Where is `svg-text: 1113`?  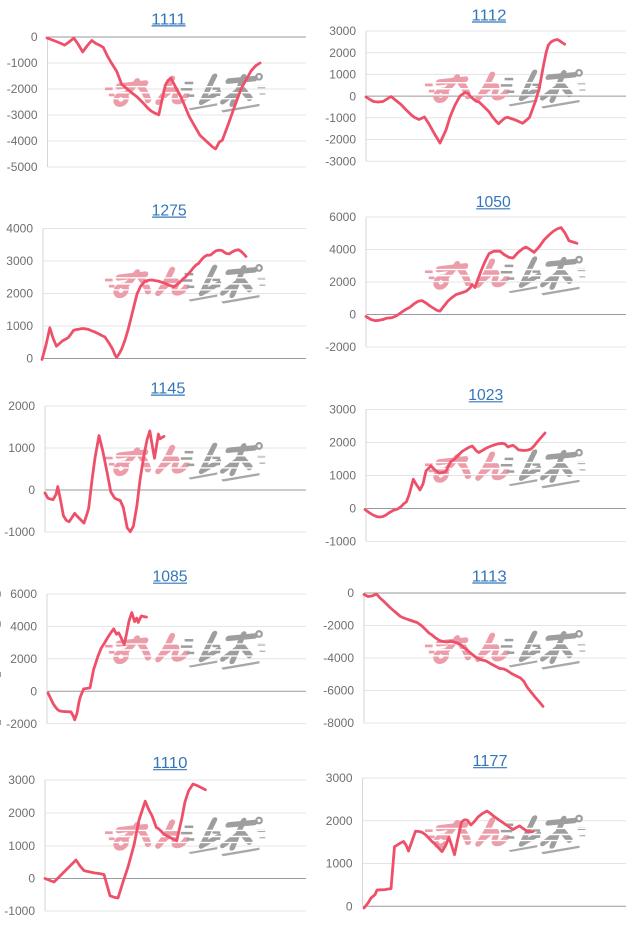
svg-text: 1113 is located at coordinates (489, 576).